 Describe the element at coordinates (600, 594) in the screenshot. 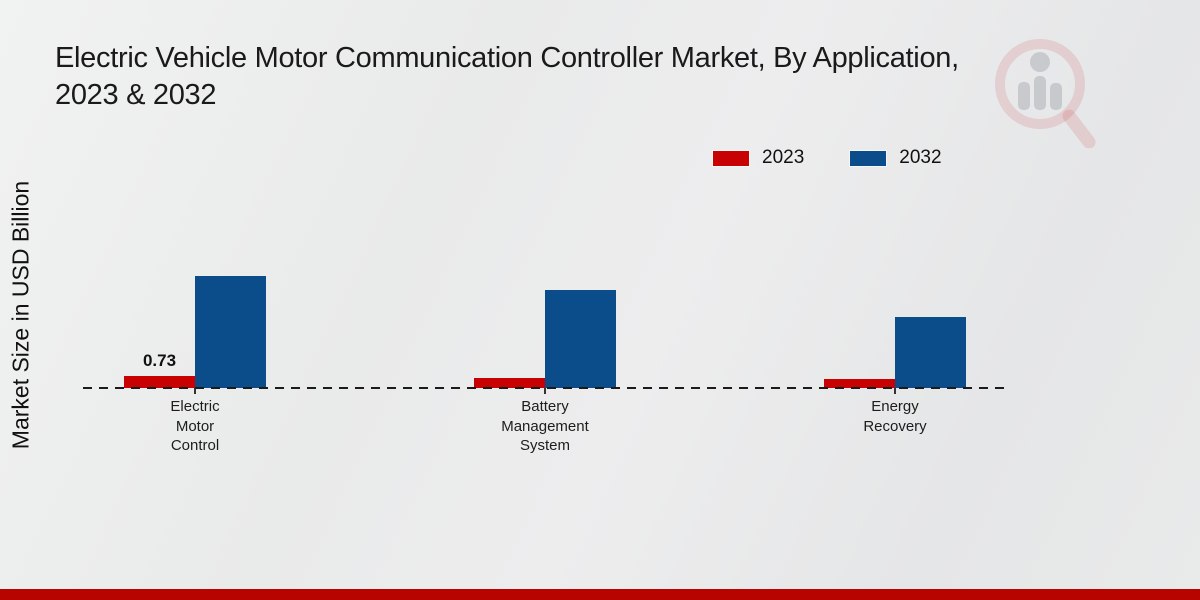

I see `bottom-accent-bar` at that location.